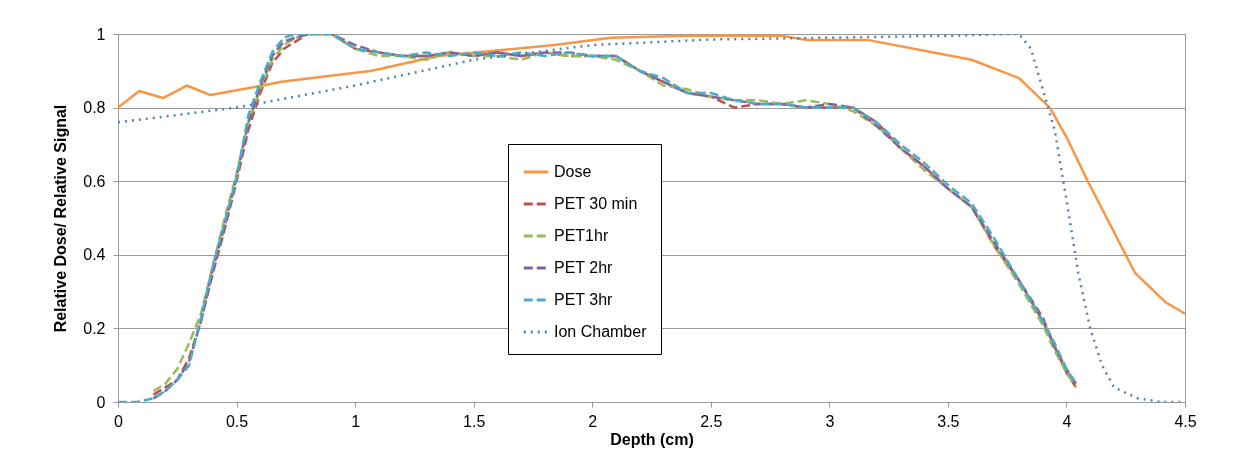 This screenshot has height=465, width=1252. What do you see at coordinates (581, 235) in the screenshot?
I see `legend-label: PET1hr` at bounding box center [581, 235].